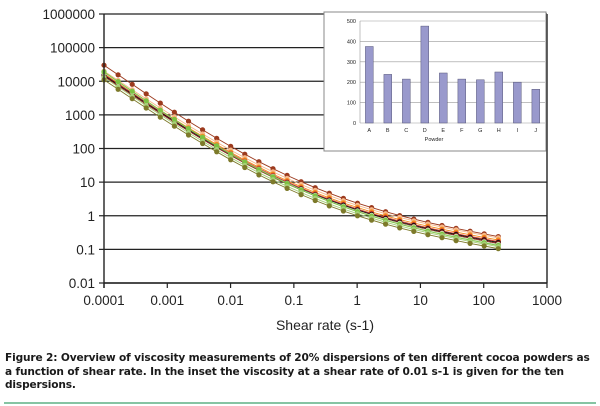 This screenshot has height=406, width=600. Describe the element at coordinates (325, 325) in the screenshot. I see `x-axis-label: Shear rate (s-1)` at that location.